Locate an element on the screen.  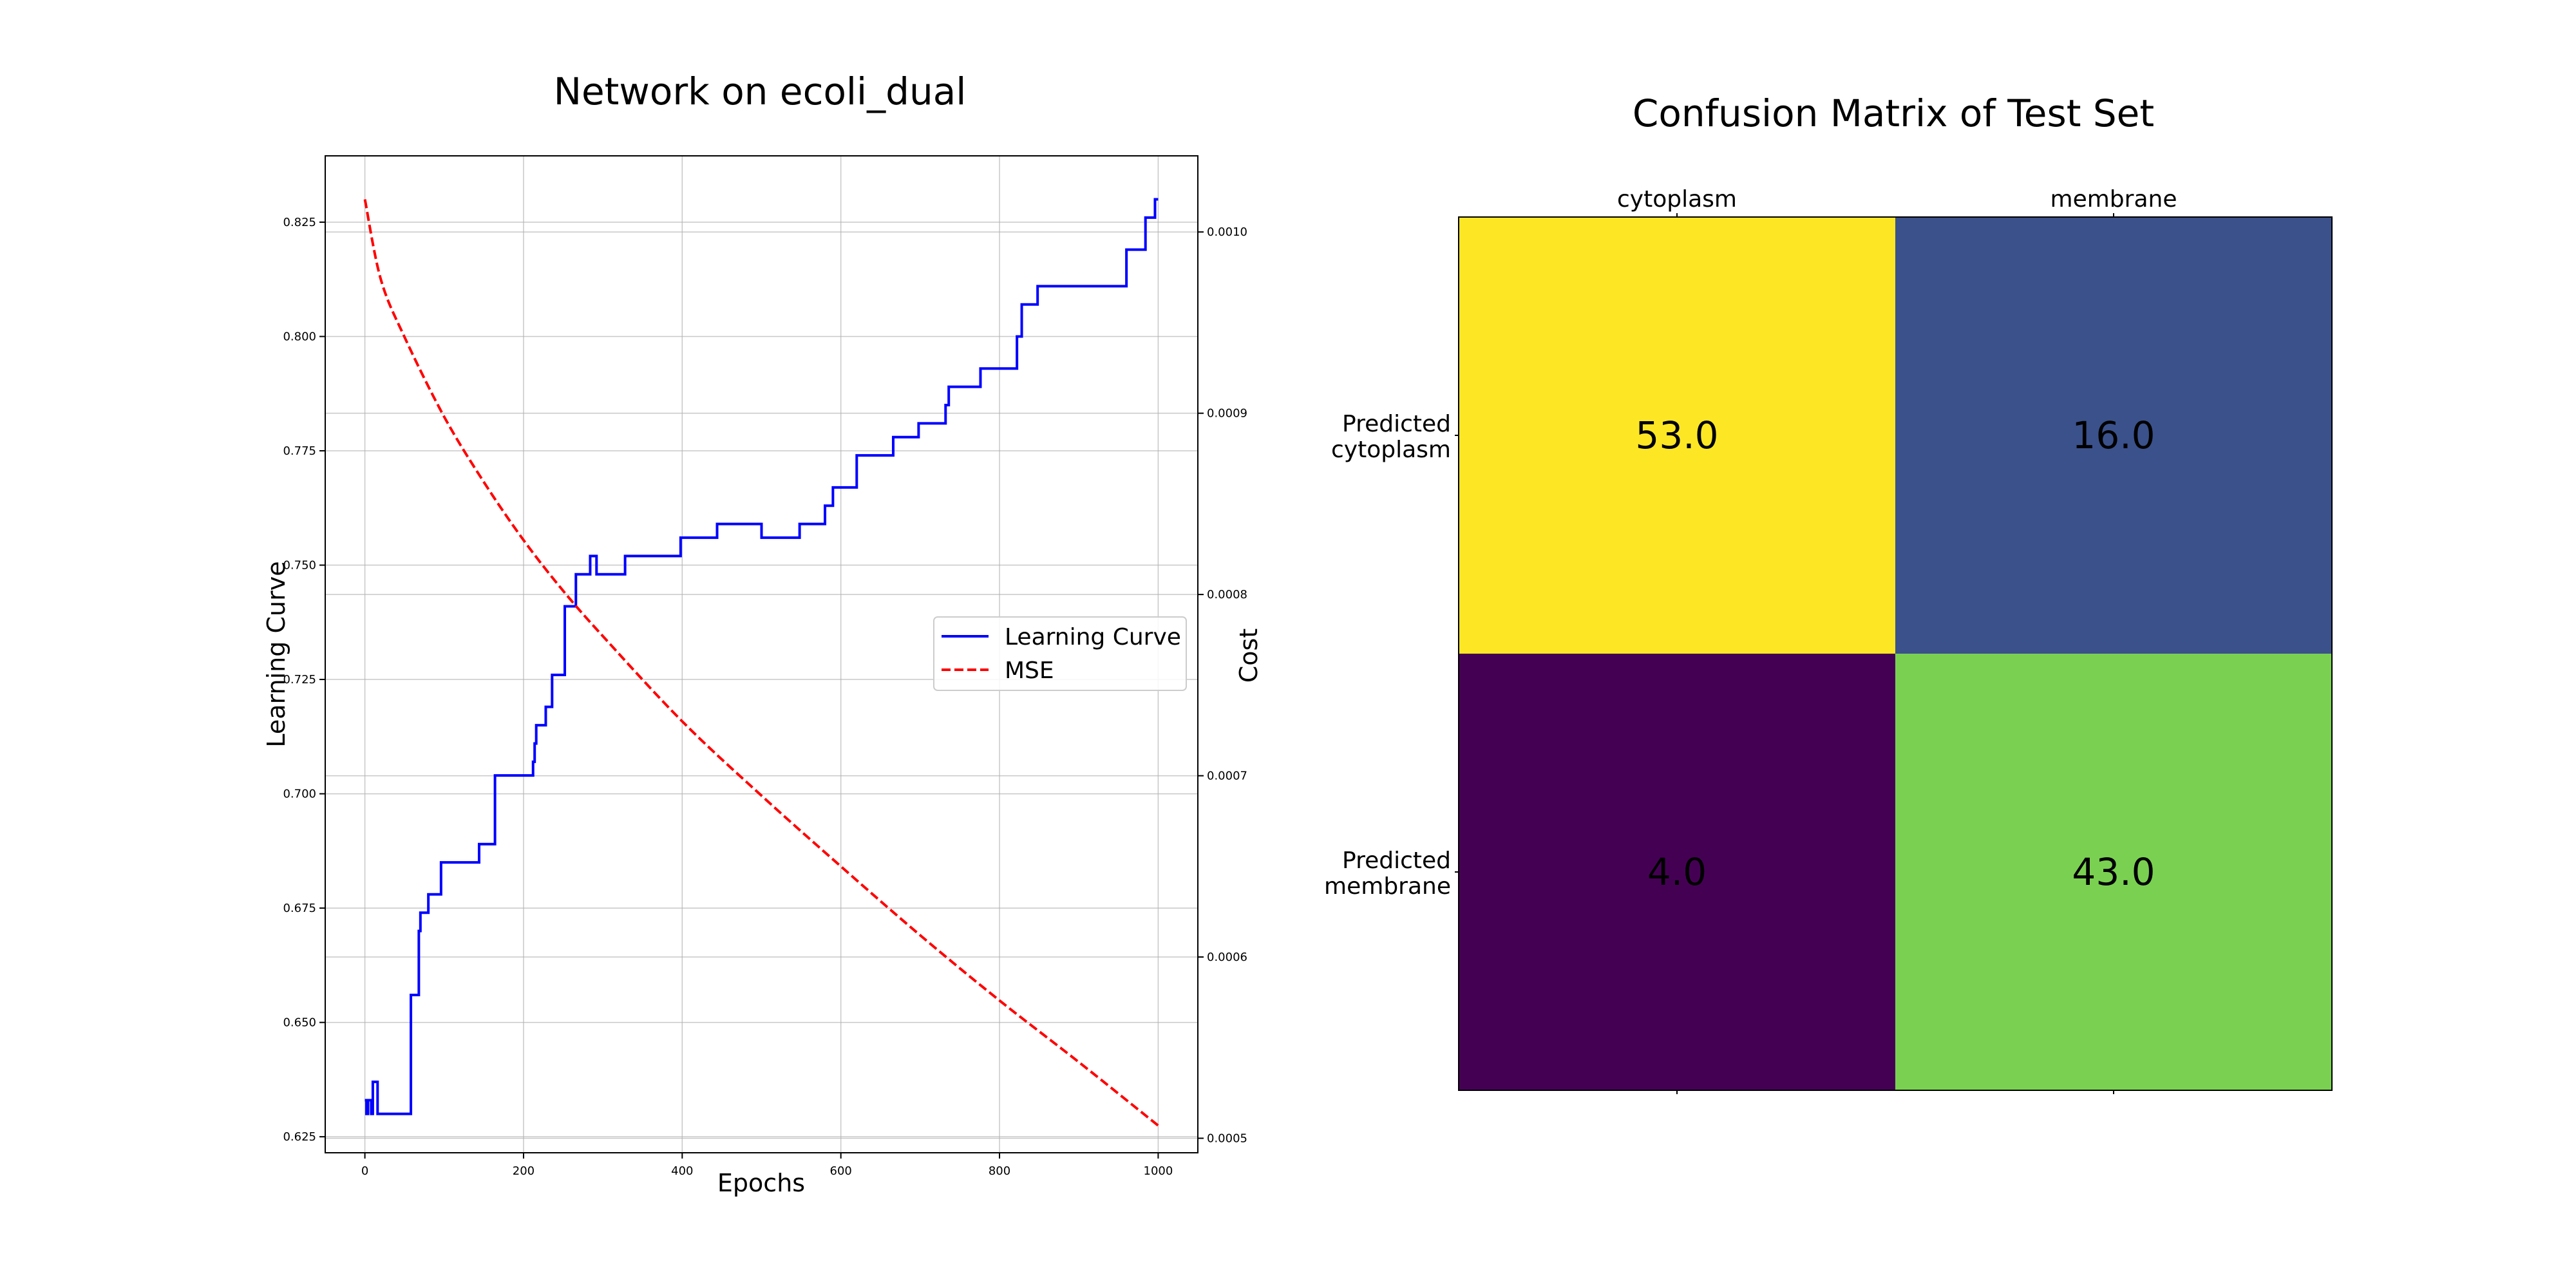
y-tick-label: 0.725 is located at coordinates (299, 680).